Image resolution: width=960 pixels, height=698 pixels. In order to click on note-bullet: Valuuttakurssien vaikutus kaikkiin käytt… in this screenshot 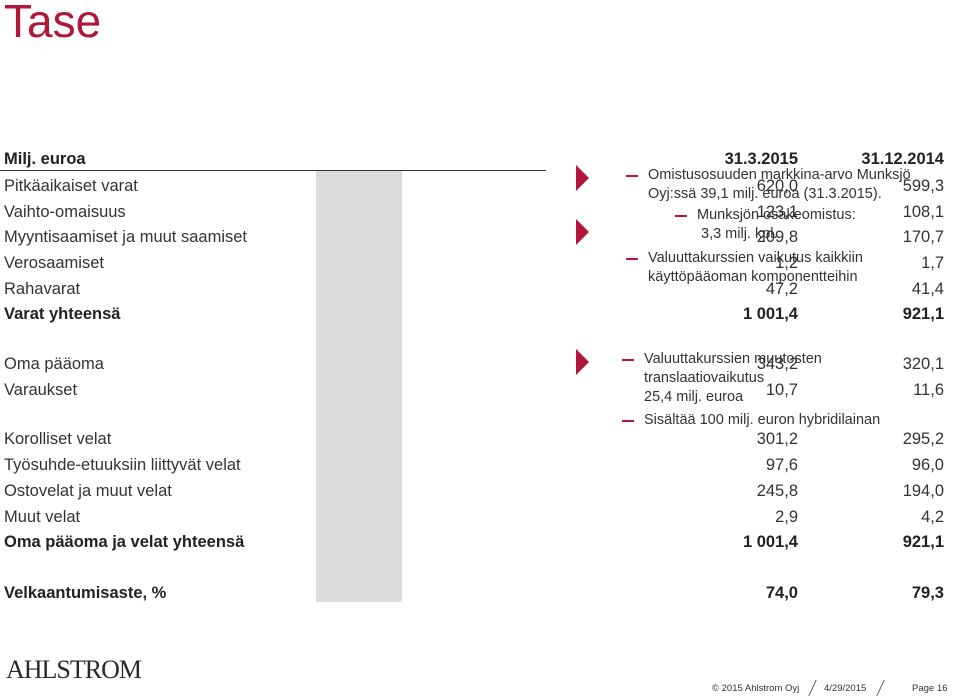, I will do `click(744, 268)`.